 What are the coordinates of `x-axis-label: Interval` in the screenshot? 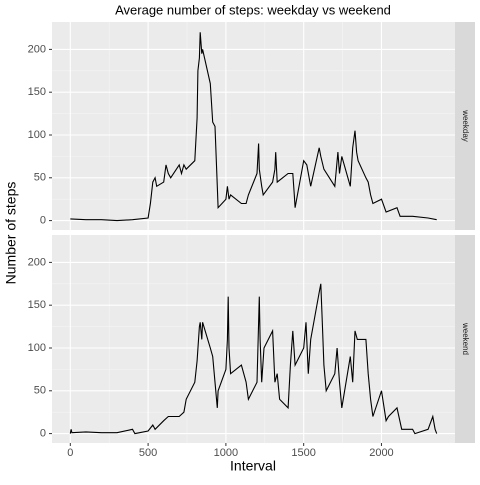 It's located at (253, 466).